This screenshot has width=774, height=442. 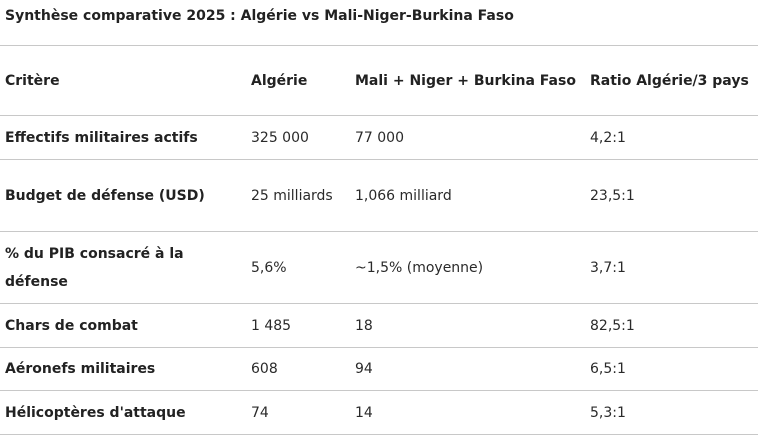 I want to click on ratio-cell: 23,5:1, so click(x=671, y=195).